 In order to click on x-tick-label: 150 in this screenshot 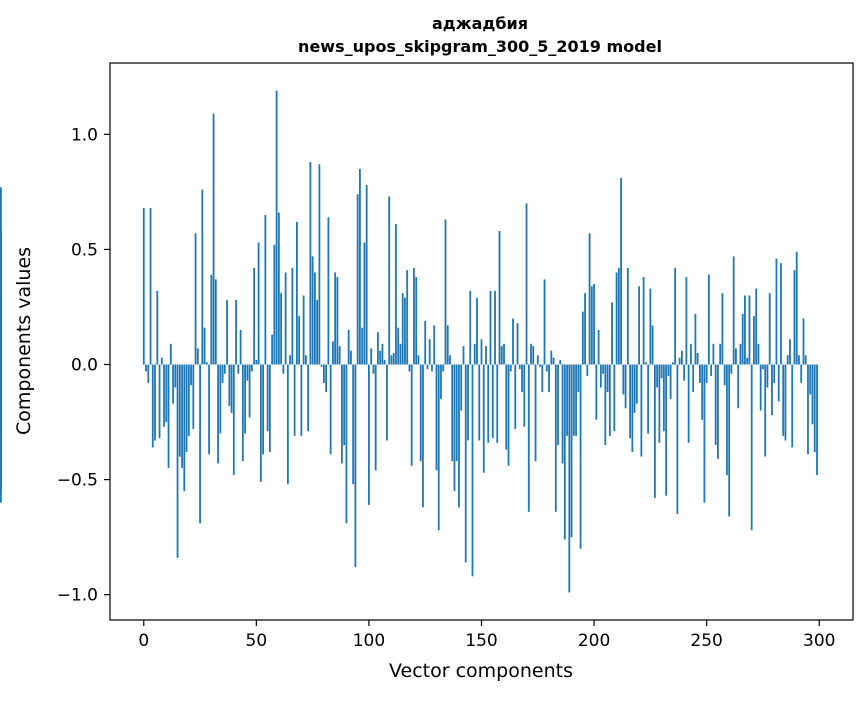, I will do `click(481, 641)`.